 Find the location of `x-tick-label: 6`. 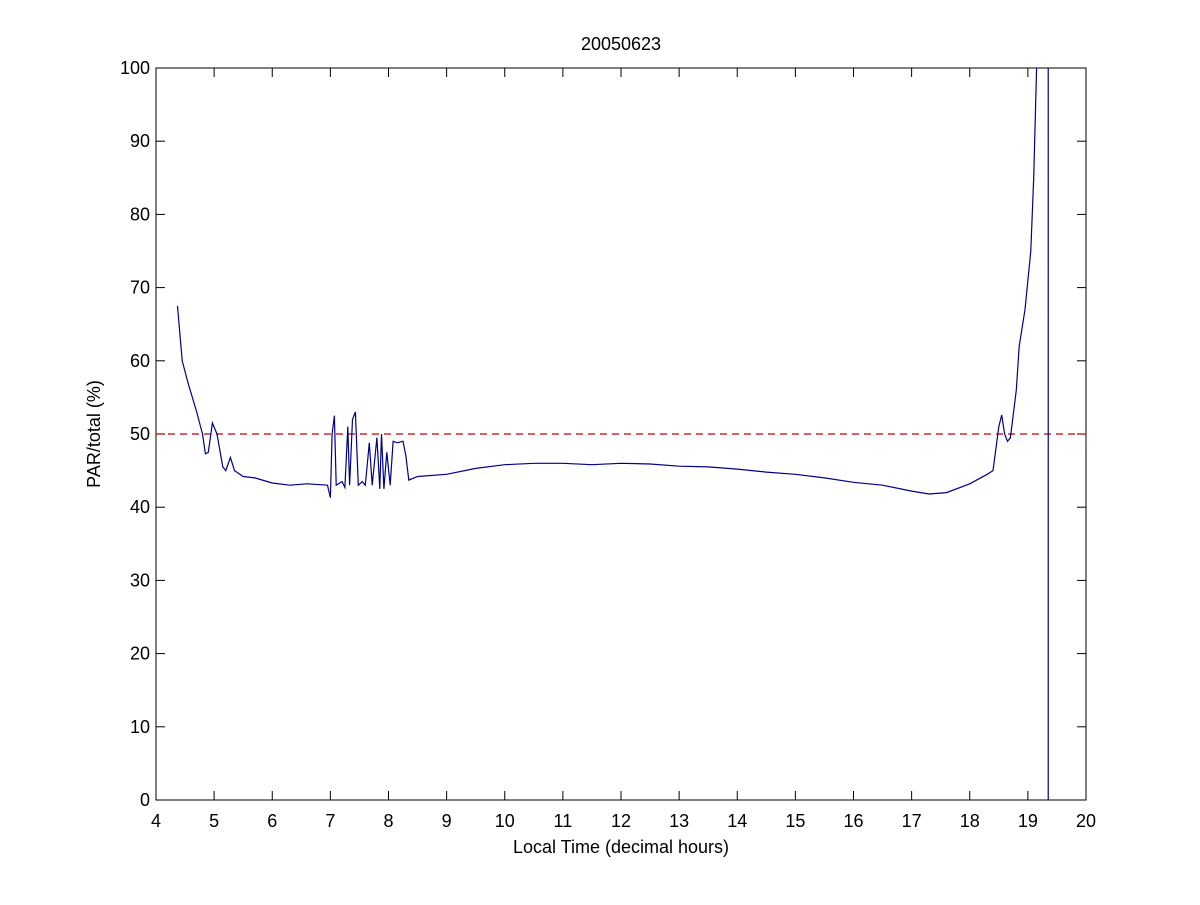

x-tick-label: 6 is located at coordinates (272, 821).